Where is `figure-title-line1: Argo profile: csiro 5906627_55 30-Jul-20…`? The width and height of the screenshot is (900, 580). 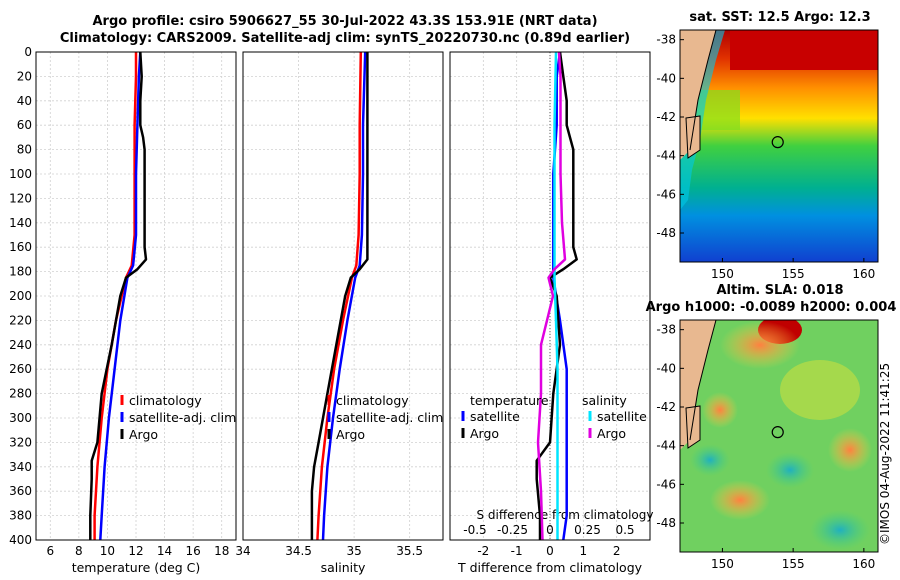
figure-title-line1: Argo profile: csiro 5906627_55 30-Jul-20… is located at coordinates (345, 21).